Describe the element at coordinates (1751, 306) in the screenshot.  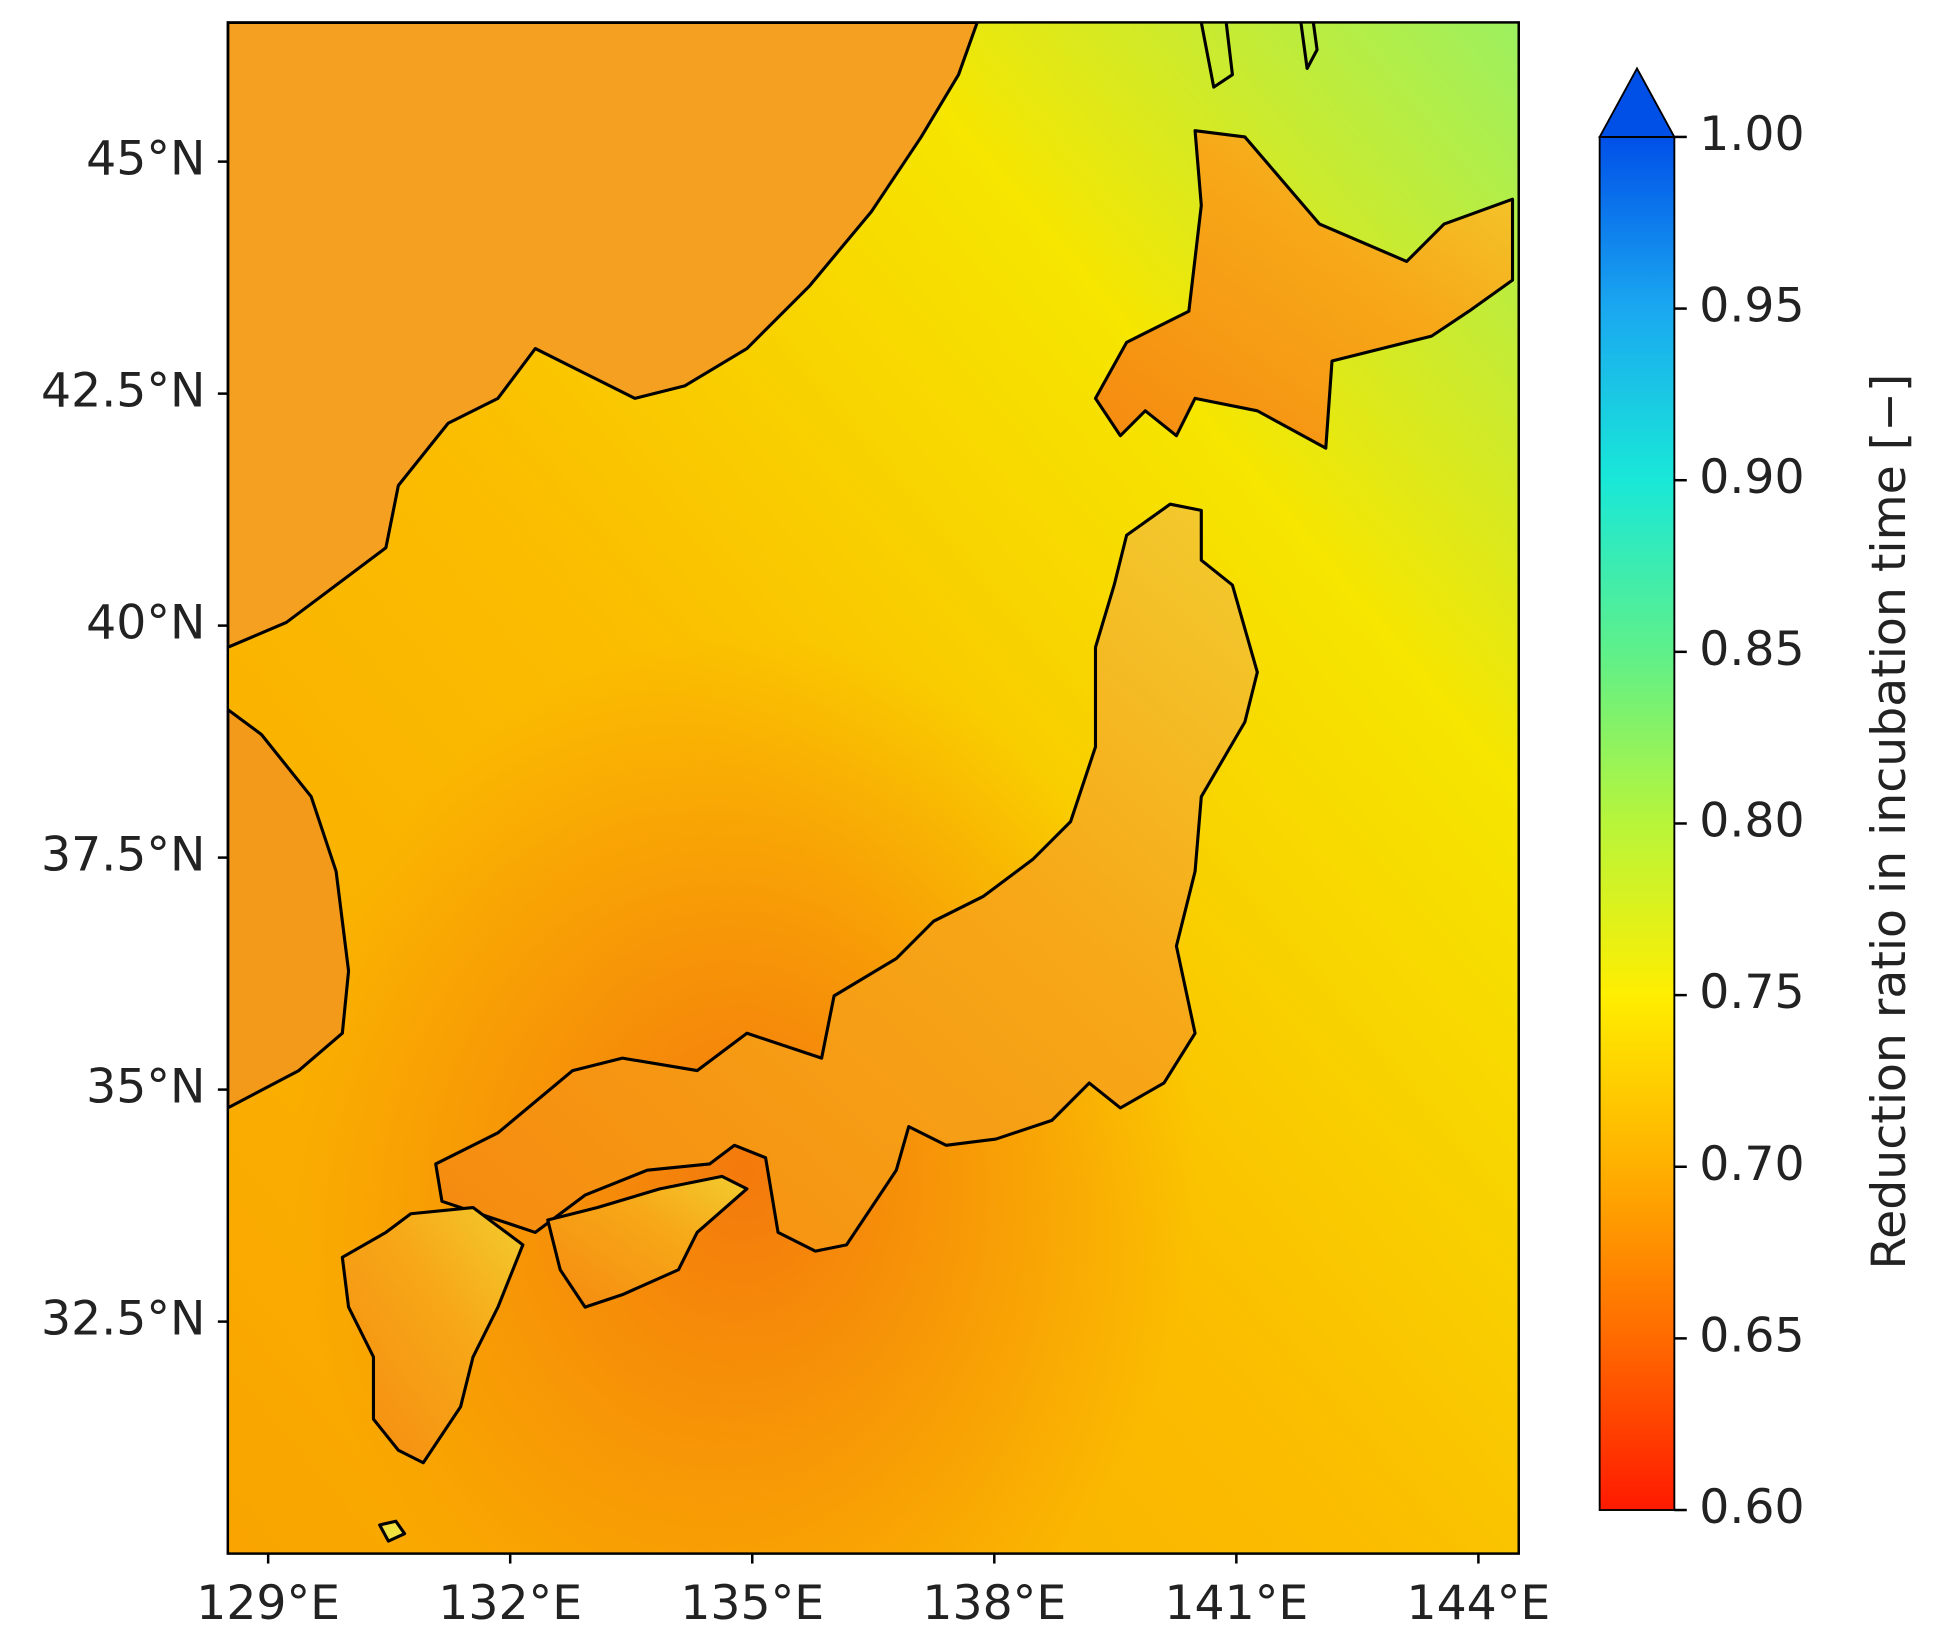
I see `colorbar-tick-label: 0.95` at that location.